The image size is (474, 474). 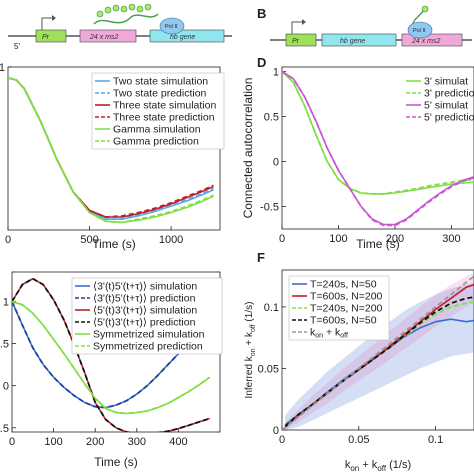 I want to click on panel-b-schematic: B Pr hb gene 24 x ms2 Pol II, so click(x=364, y=26).